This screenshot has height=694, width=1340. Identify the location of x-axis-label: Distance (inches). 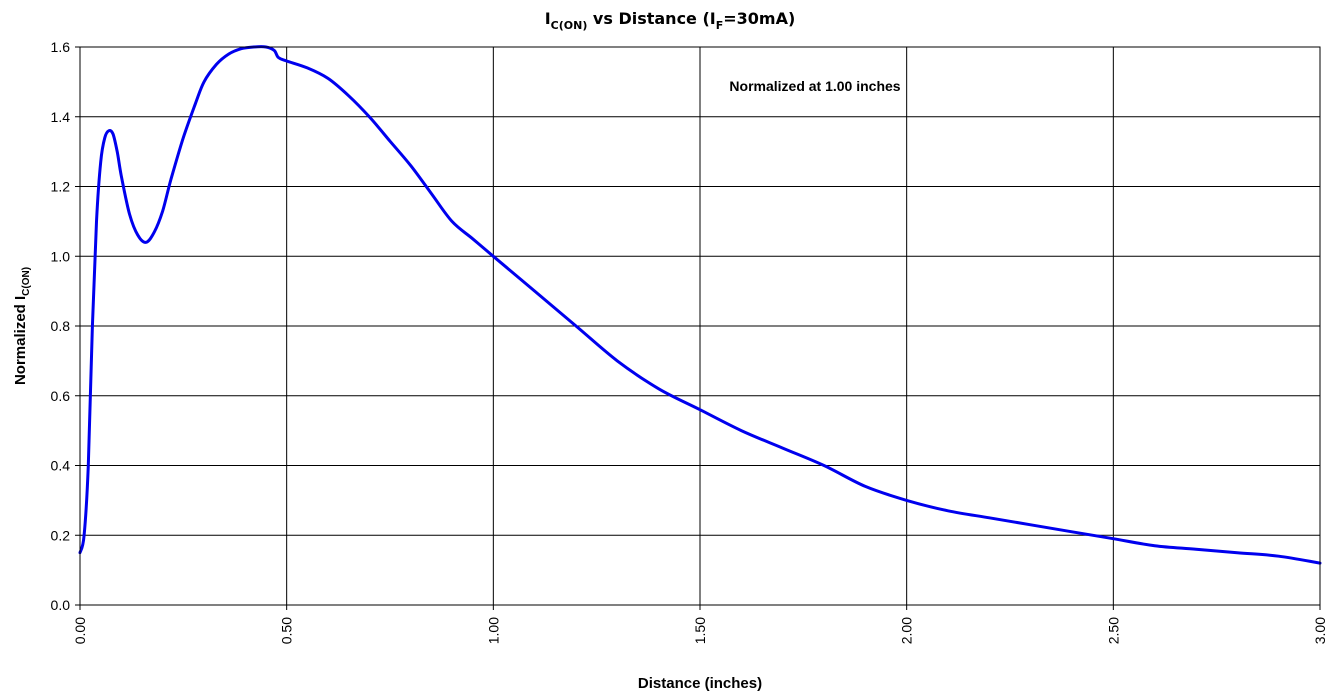
(700, 683).